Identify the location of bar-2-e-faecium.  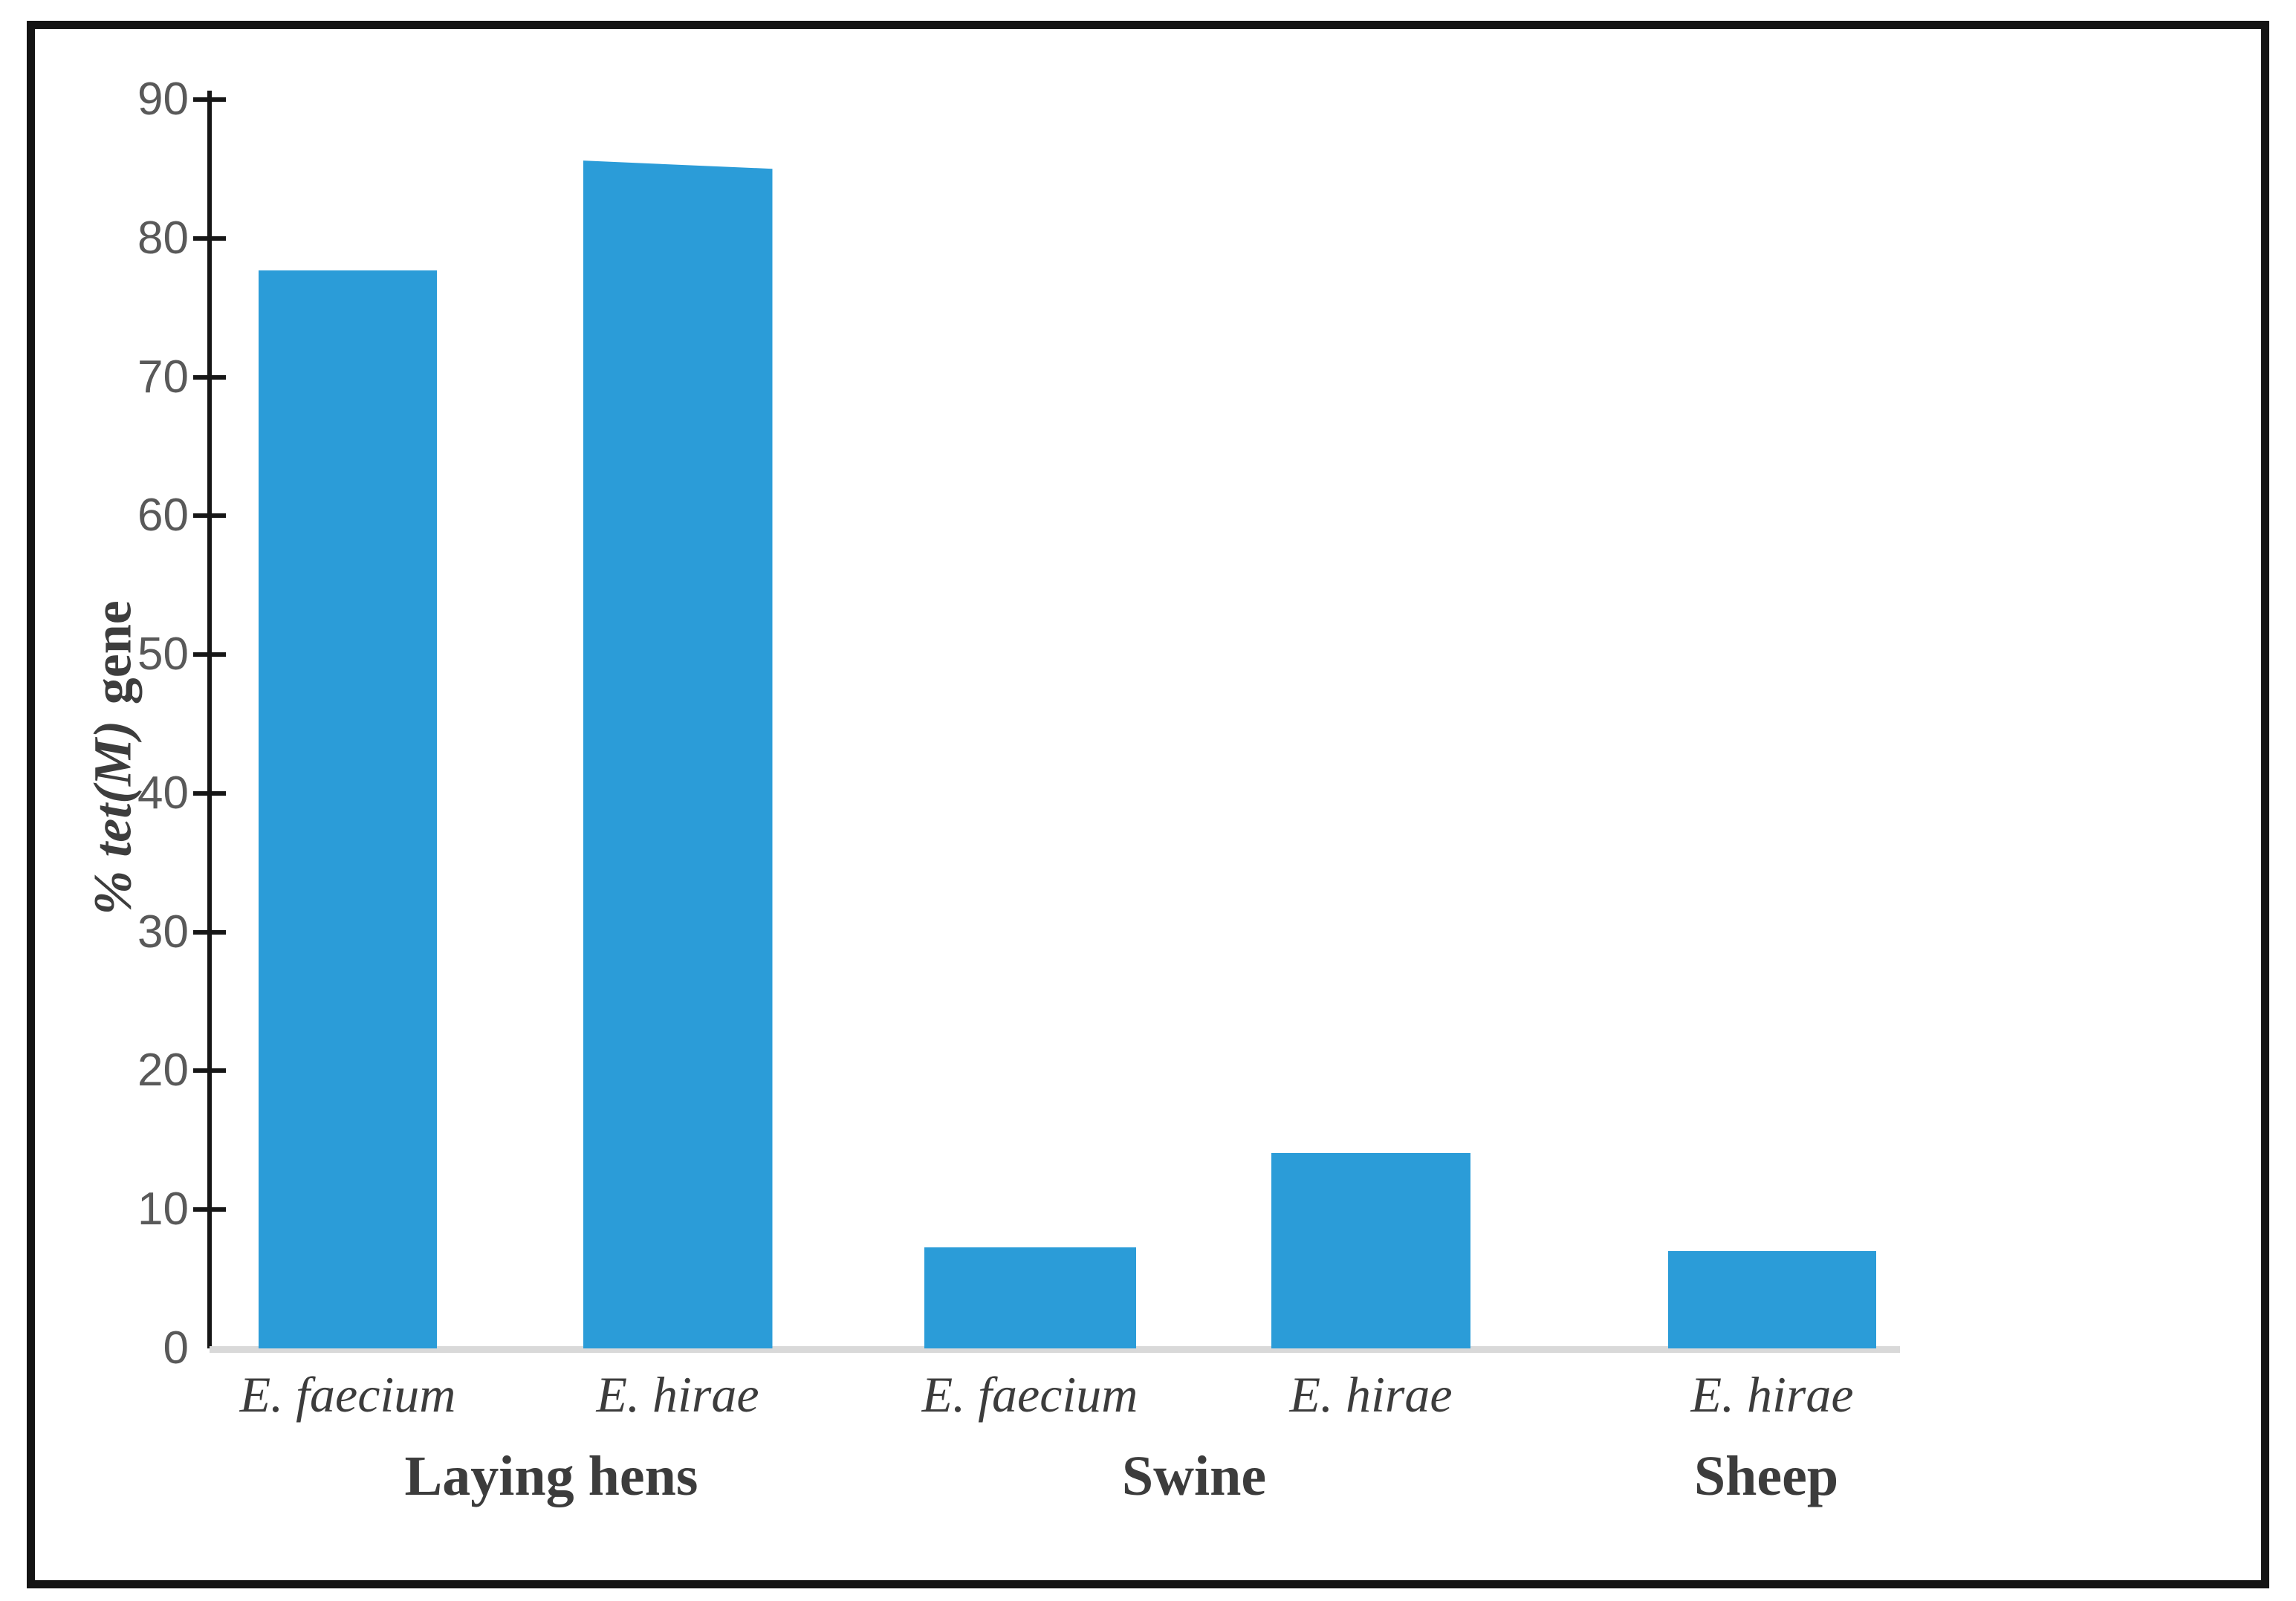
(1030, 1297).